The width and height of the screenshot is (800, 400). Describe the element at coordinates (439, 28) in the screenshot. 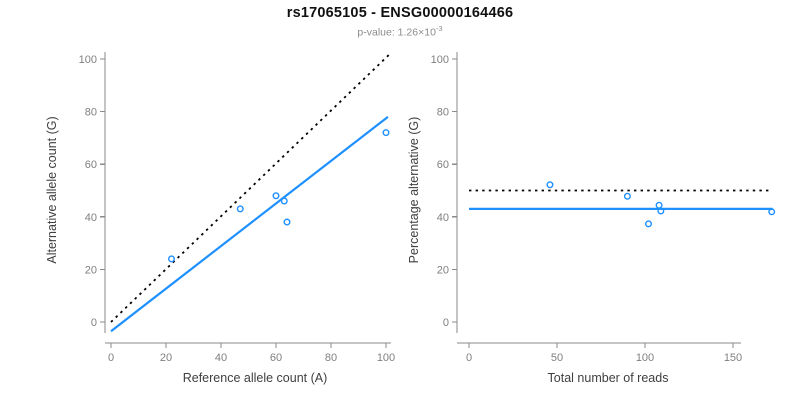

I see `pvalue-exponent: -3` at that location.